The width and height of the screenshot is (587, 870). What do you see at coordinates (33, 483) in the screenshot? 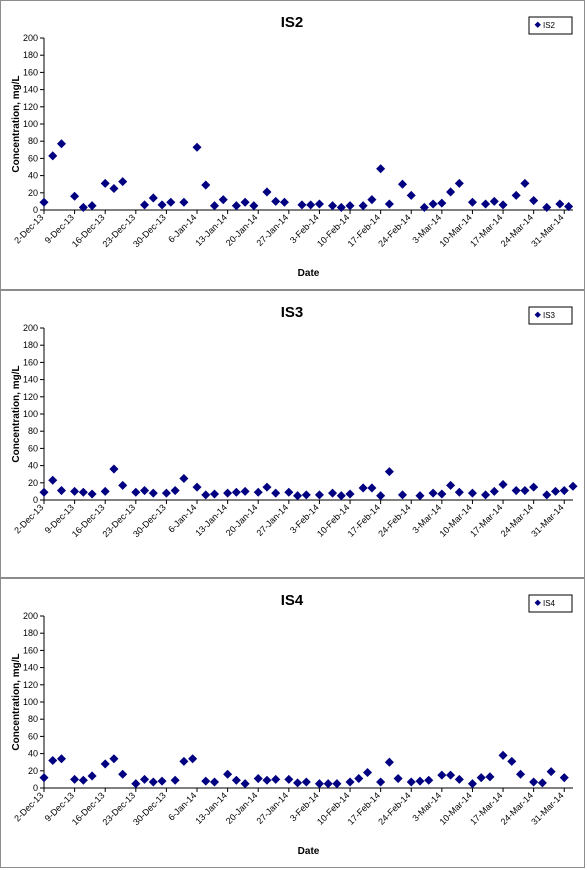
I see `chart1-y-tick-label: 20` at bounding box center [33, 483].